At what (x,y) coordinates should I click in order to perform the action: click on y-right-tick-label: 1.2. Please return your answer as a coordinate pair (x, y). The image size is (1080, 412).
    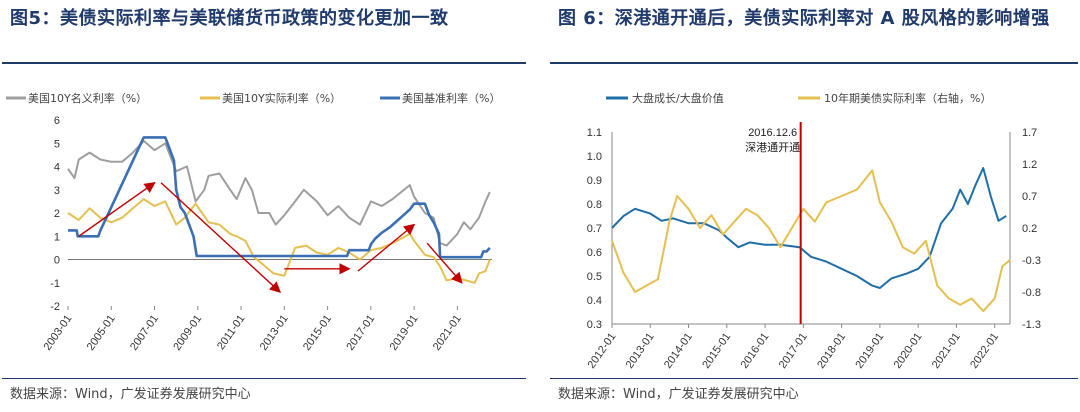
    Looking at the image, I should click on (1029, 165).